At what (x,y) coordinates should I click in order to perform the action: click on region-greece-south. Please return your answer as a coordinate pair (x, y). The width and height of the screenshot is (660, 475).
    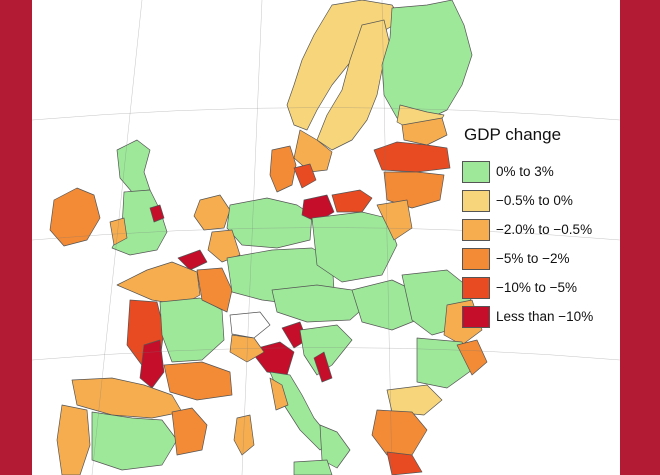
    Looking at the image, I should click on (404, 463).